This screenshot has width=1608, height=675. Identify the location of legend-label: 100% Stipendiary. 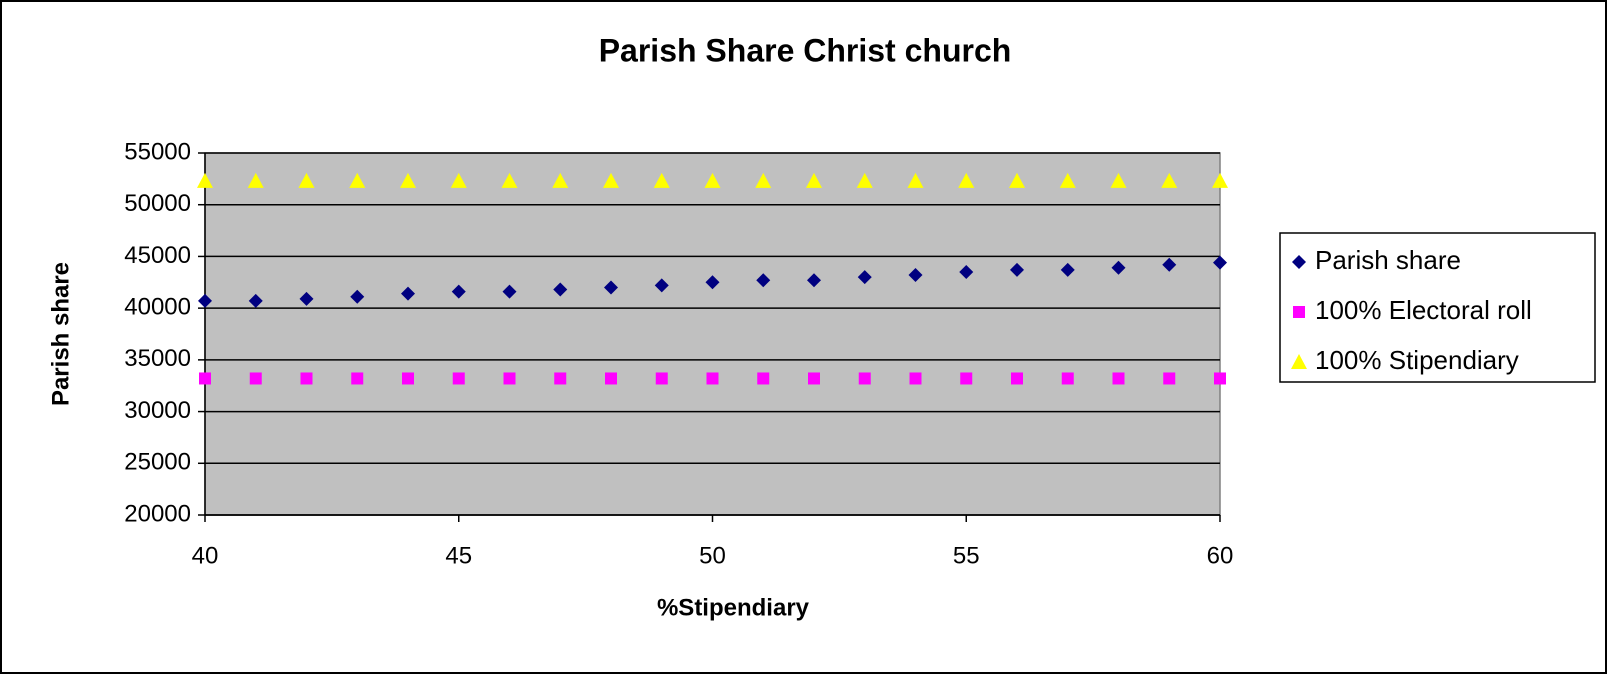
(1417, 360).